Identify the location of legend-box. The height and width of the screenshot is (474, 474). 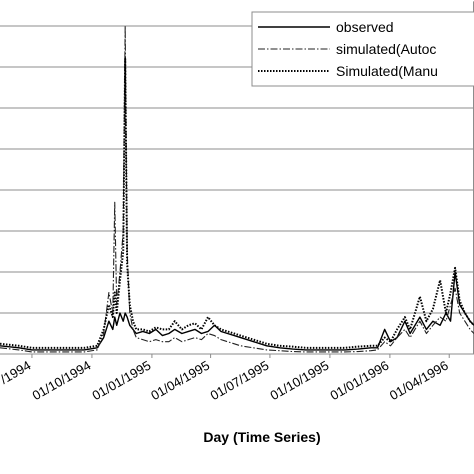
(362, 49).